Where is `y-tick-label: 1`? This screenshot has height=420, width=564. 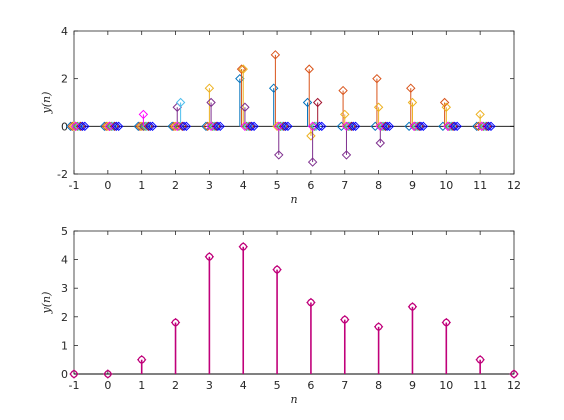 y-tick-label: 1 is located at coordinates (64, 345).